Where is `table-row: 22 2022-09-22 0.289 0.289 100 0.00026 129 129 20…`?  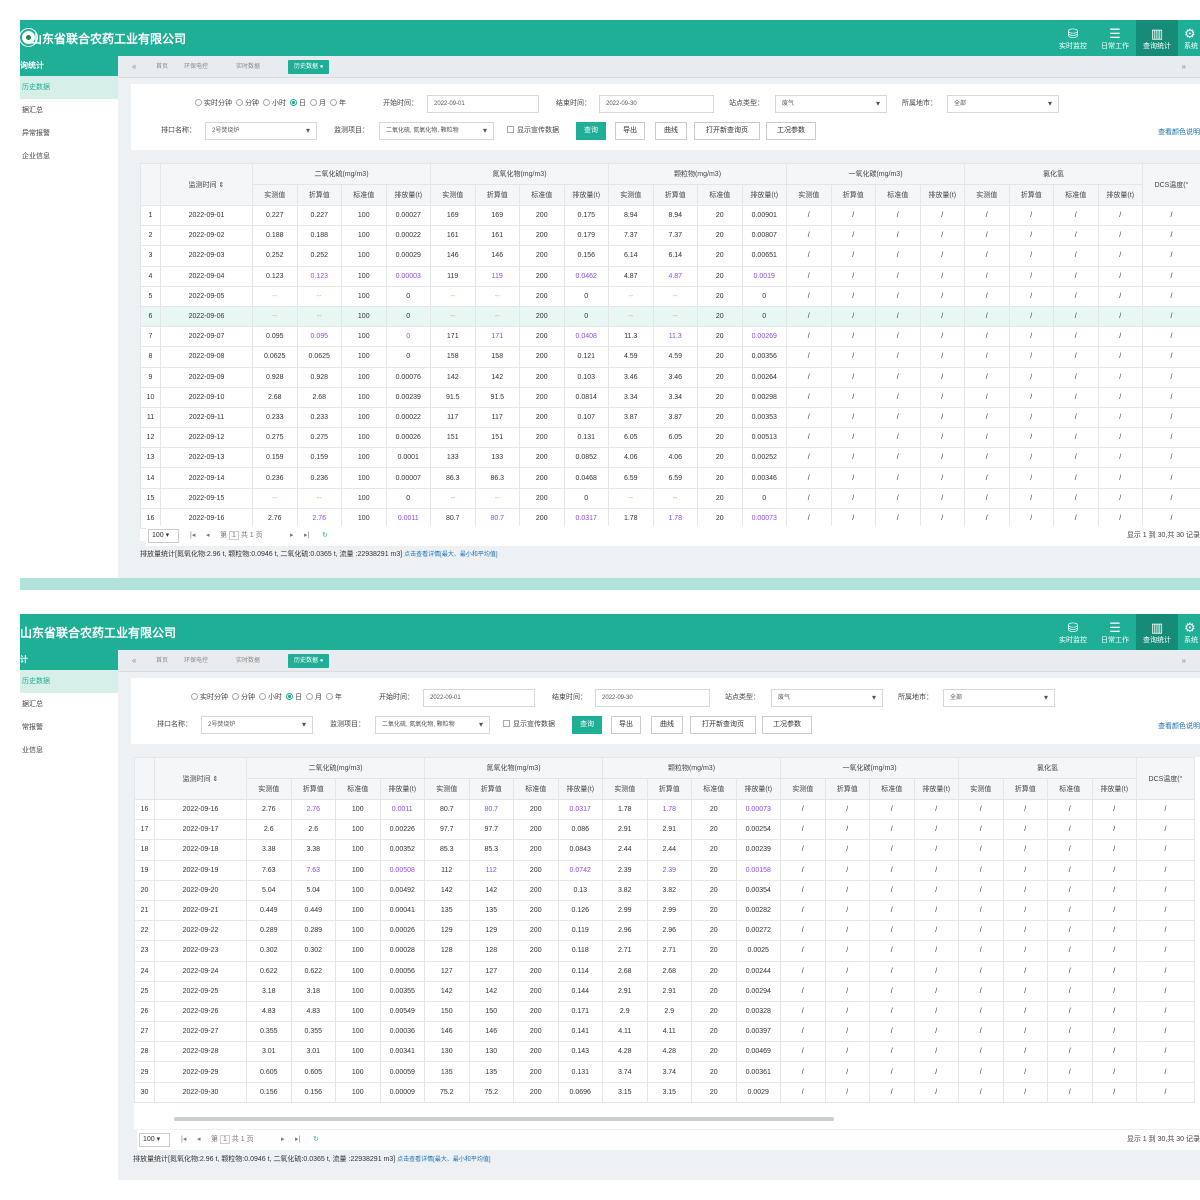 table-row: 22 2022-09-22 0.289 0.289 100 0.00026 129 129 20… is located at coordinates (664, 931).